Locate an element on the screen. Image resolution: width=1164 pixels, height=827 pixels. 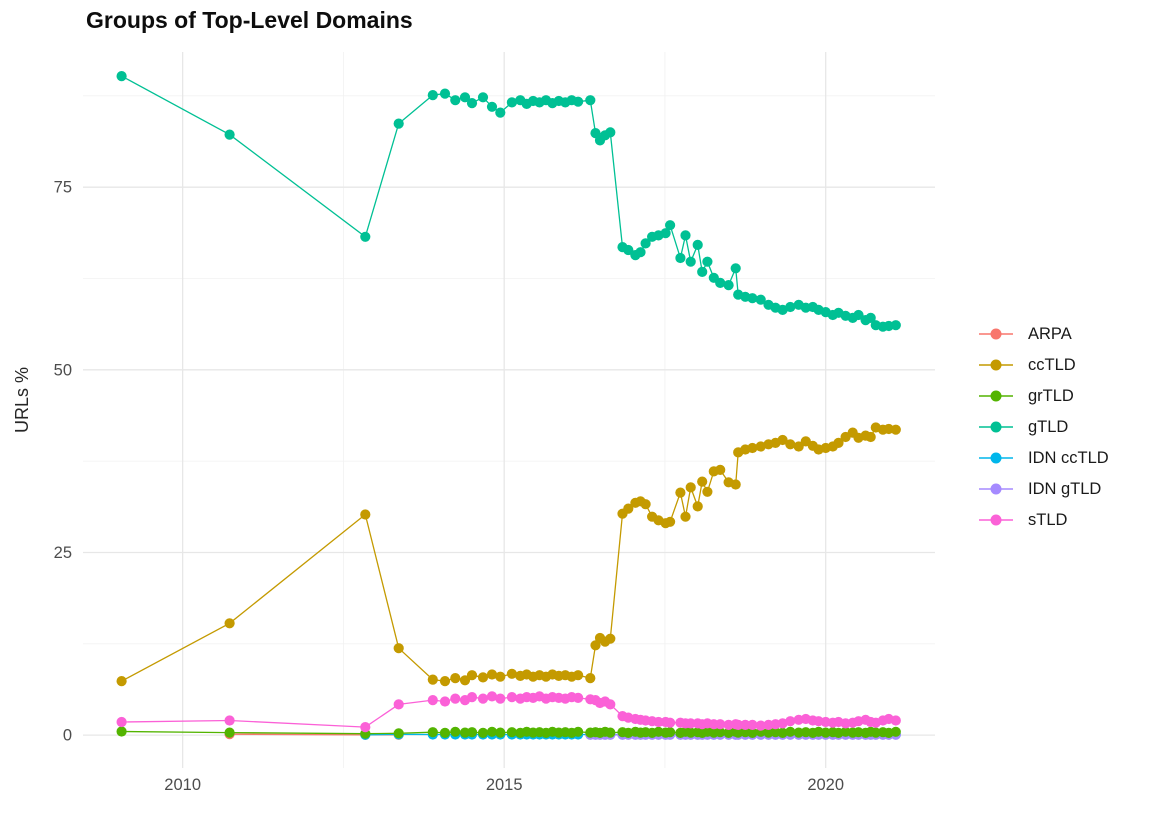
chart-title: Groups of Top-Level Domains is located at coordinates (249, 20).